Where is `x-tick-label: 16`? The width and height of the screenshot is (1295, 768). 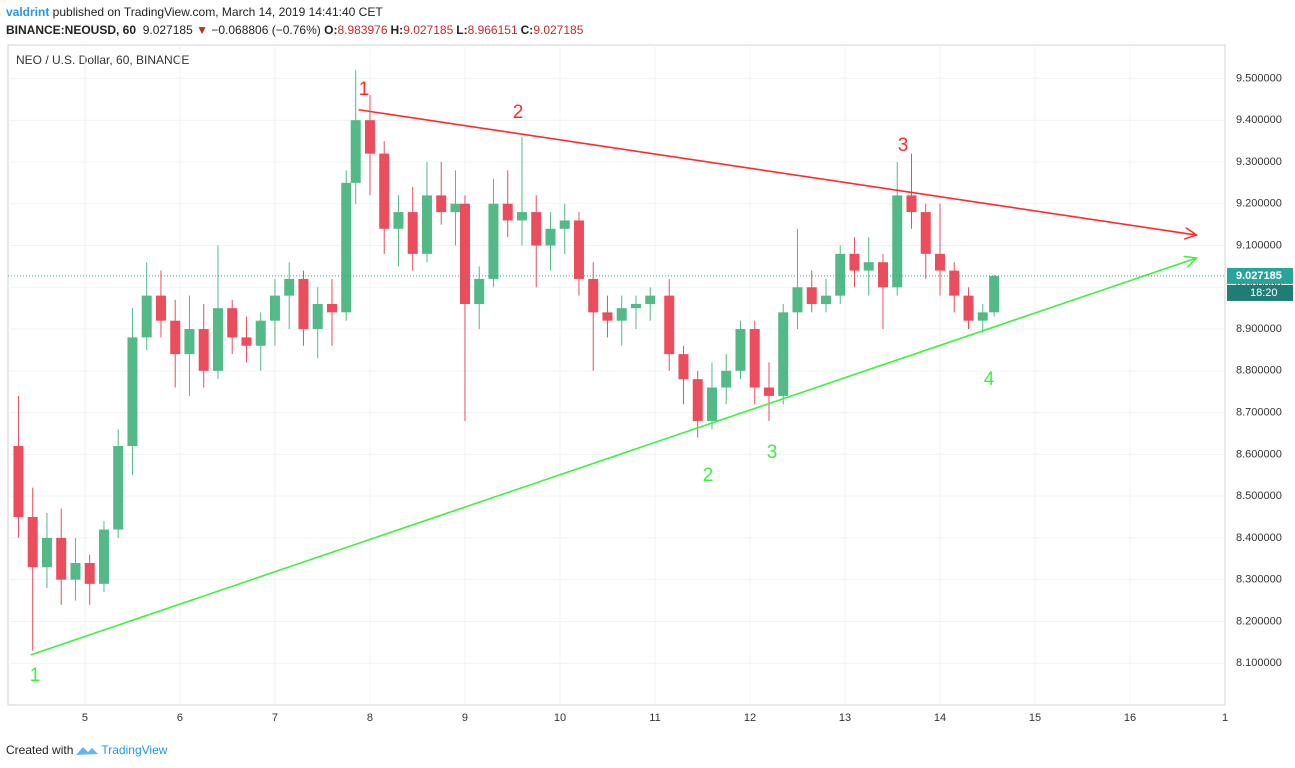
x-tick-label: 16 is located at coordinates (1130, 718).